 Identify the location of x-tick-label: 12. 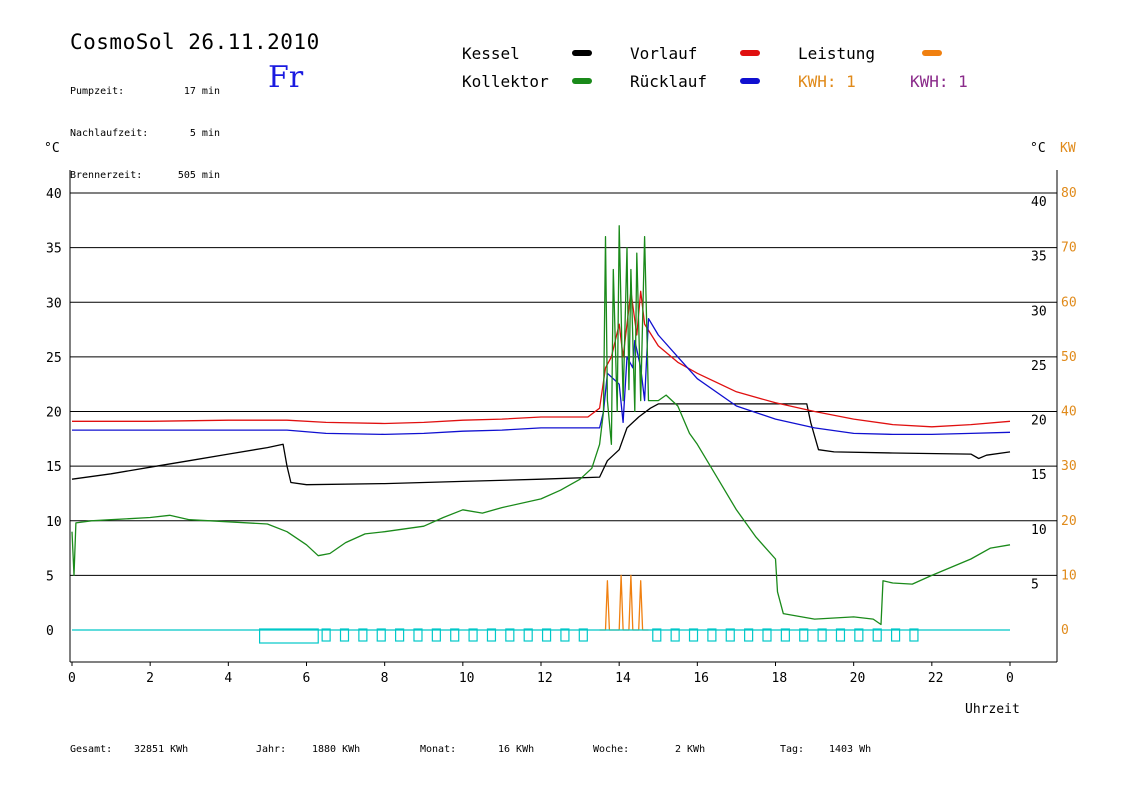
(545, 678).